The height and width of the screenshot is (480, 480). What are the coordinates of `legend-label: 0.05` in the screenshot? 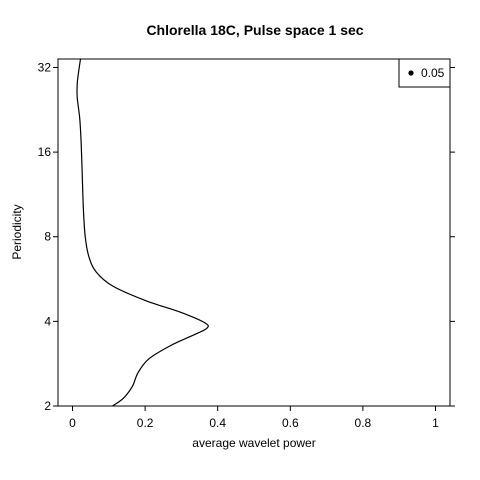 It's located at (433, 73).